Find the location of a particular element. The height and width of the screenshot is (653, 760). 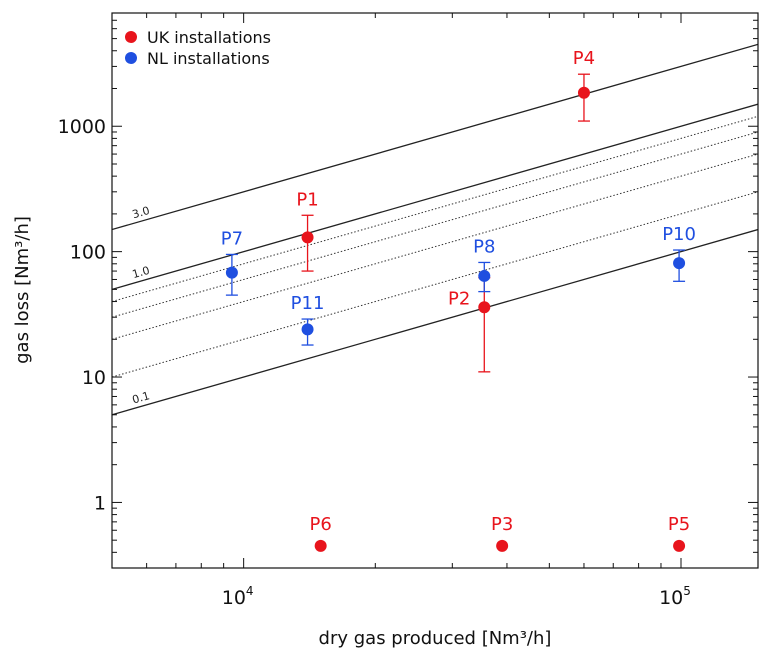

legend-label-uk: UK installations is located at coordinates (209, 37).